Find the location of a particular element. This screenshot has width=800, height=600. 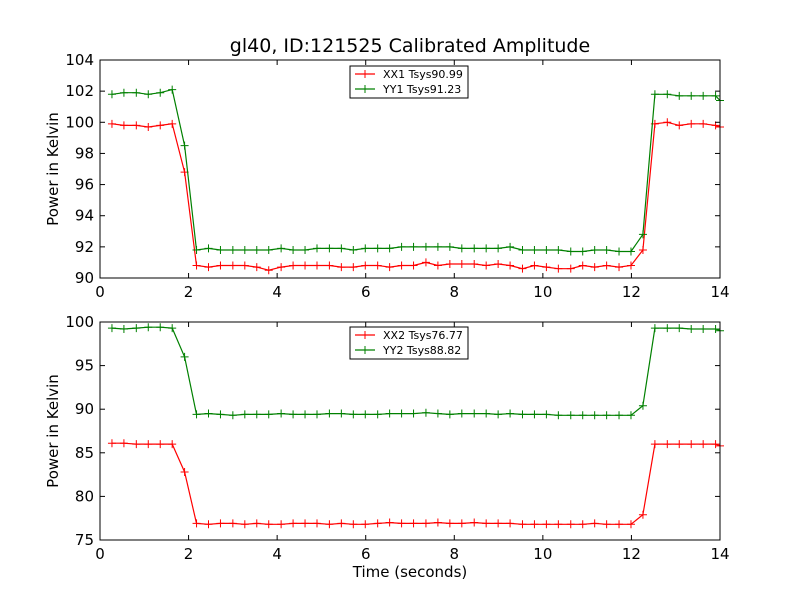

chart-2-ylabel: Power in Kelvin is located at coordinates (53, 431).